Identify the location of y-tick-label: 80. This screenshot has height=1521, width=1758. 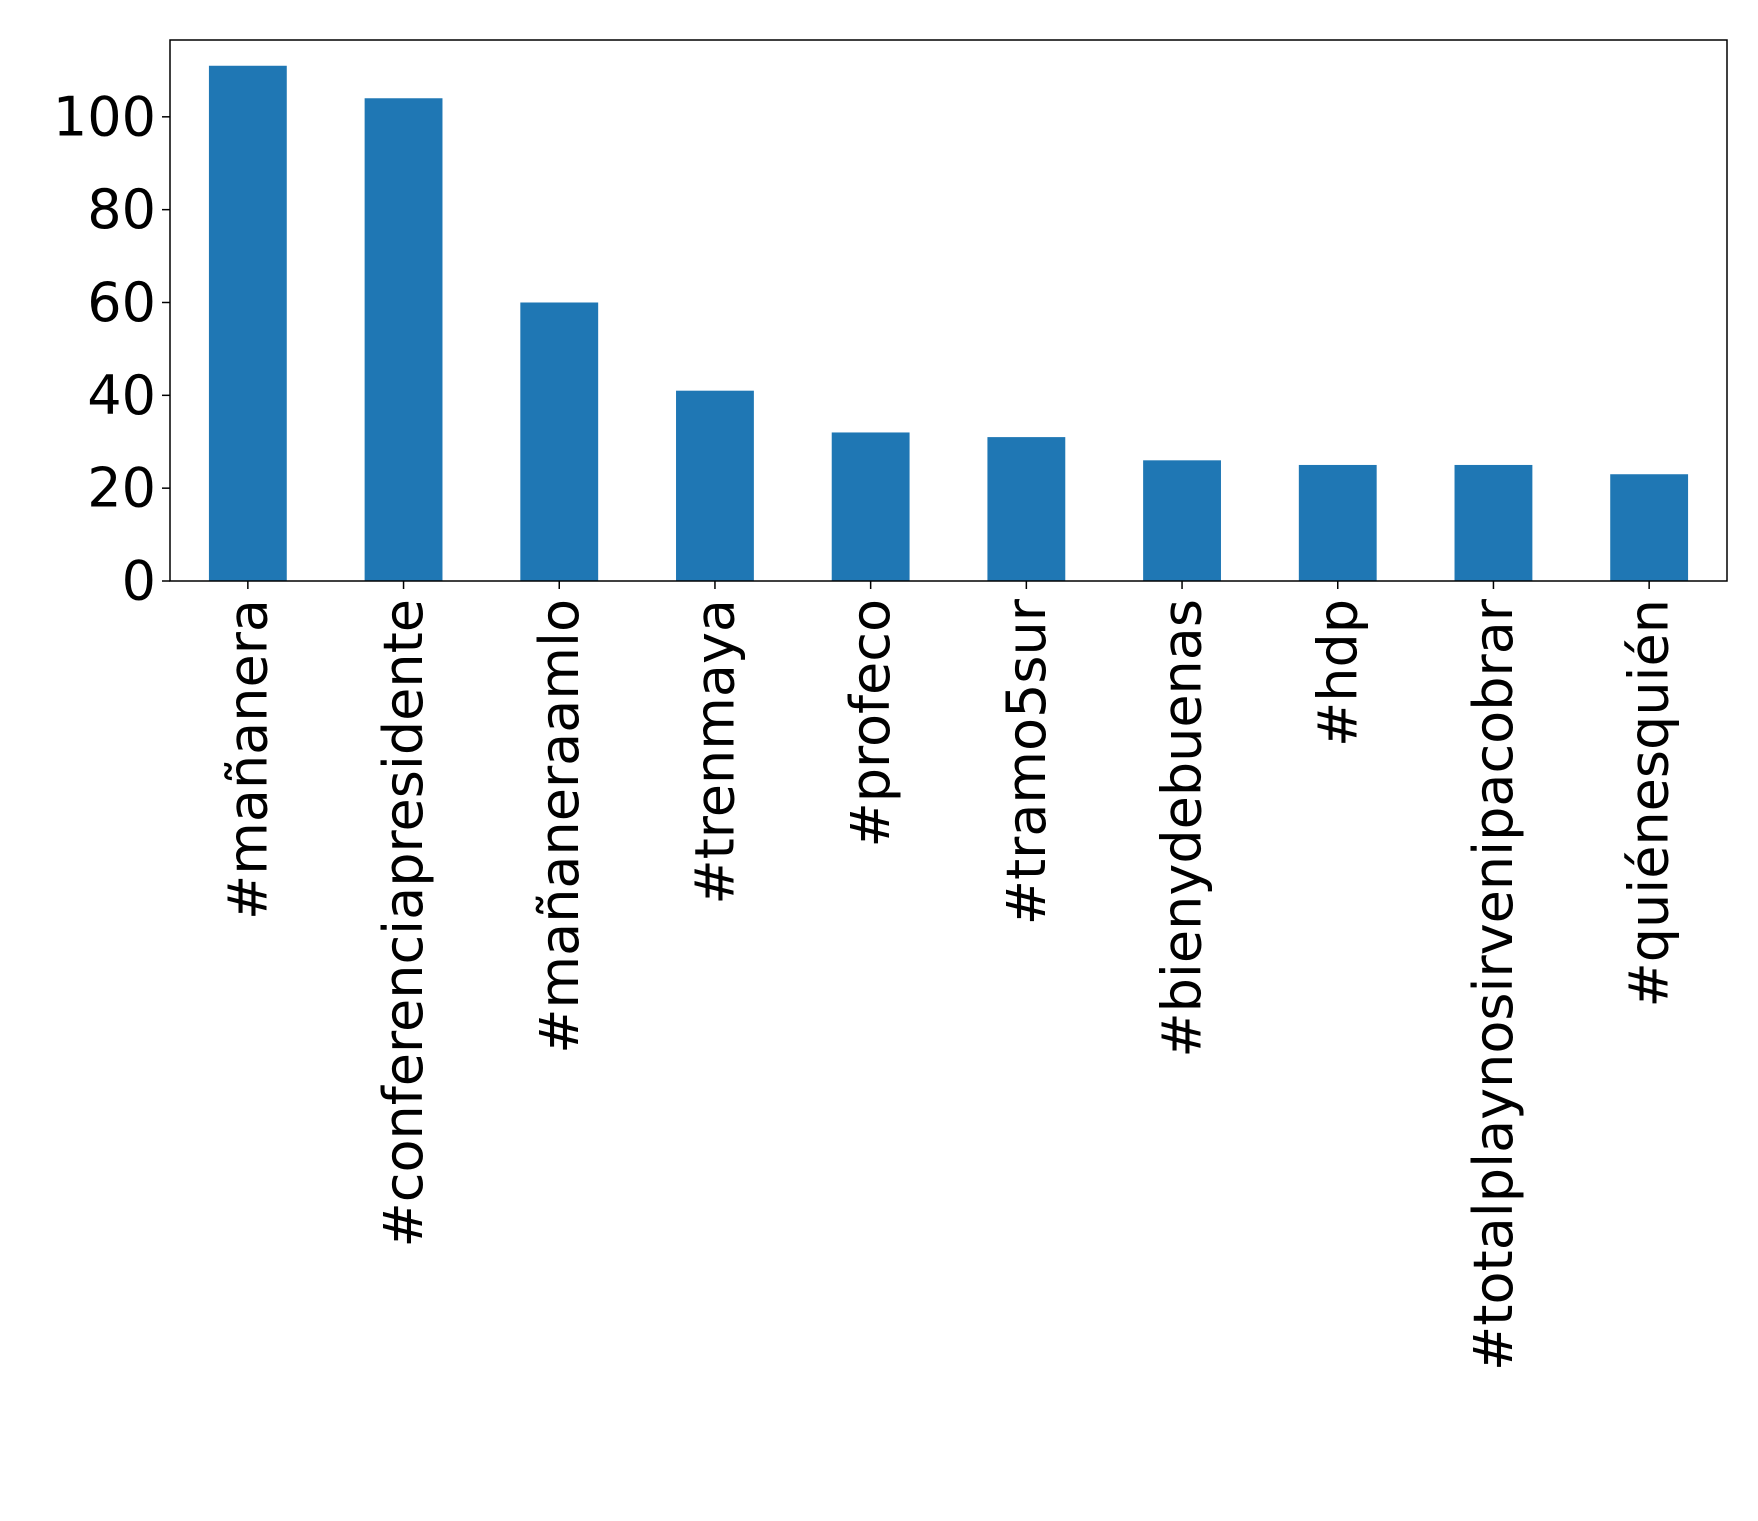
(121, 209).